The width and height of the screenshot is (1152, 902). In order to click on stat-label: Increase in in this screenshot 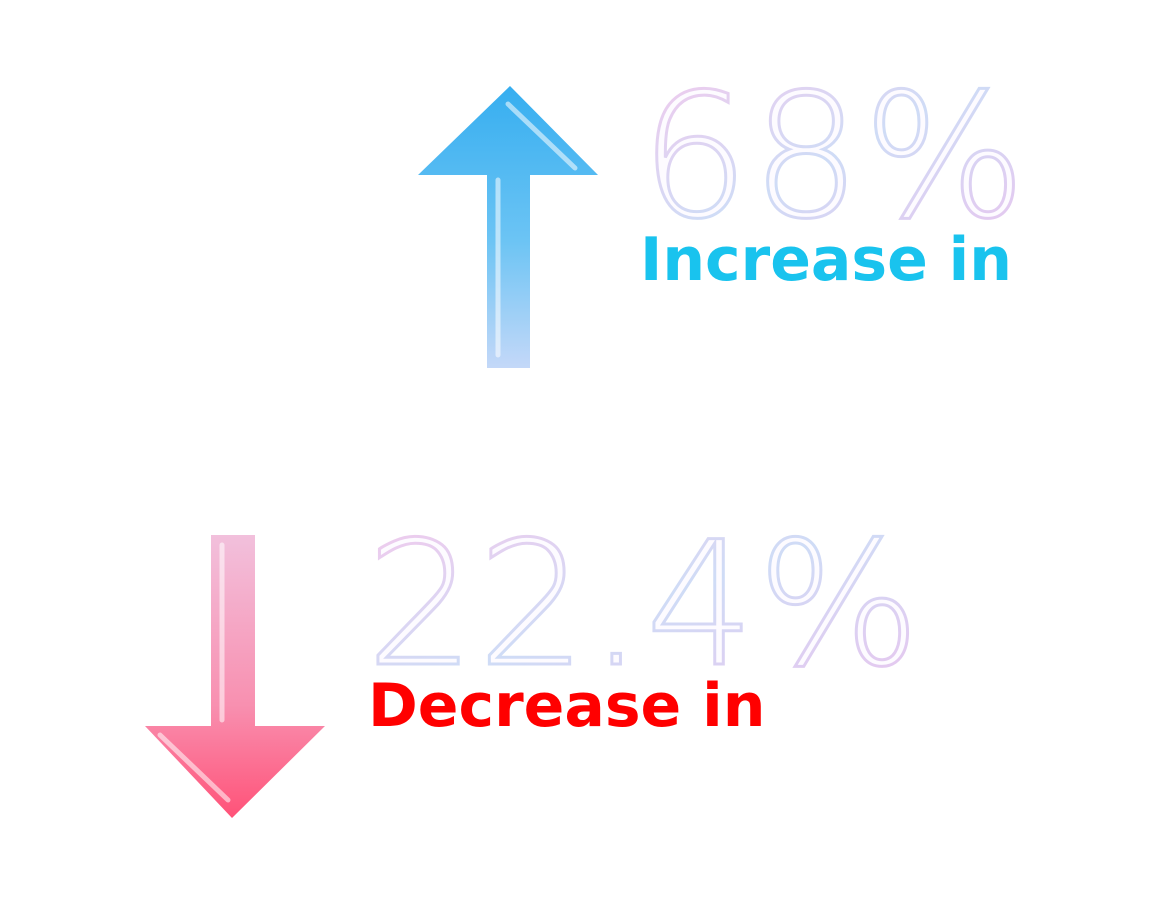, I will do `click(826, 260)`.